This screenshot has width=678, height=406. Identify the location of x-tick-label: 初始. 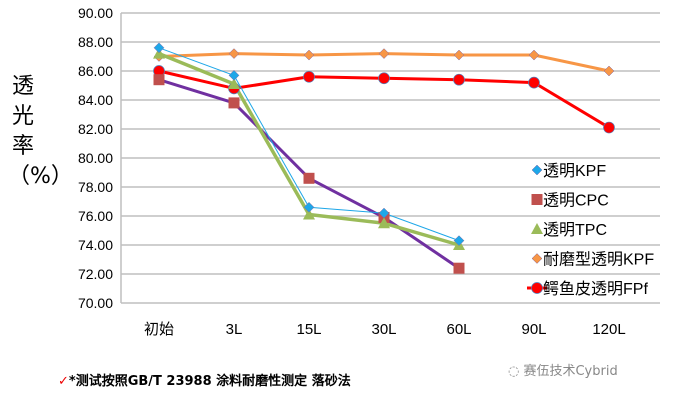
(159, 329).